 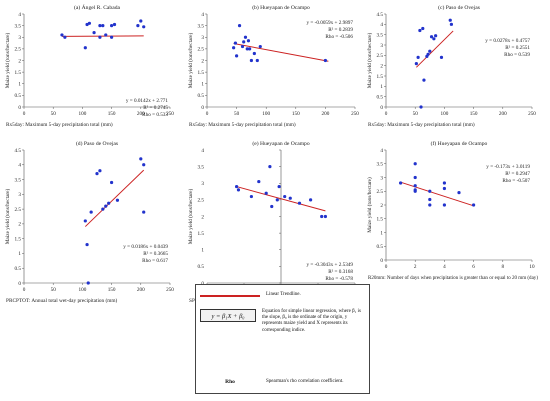 I want to click on legend-trend-line, so click(x=230, y=296).